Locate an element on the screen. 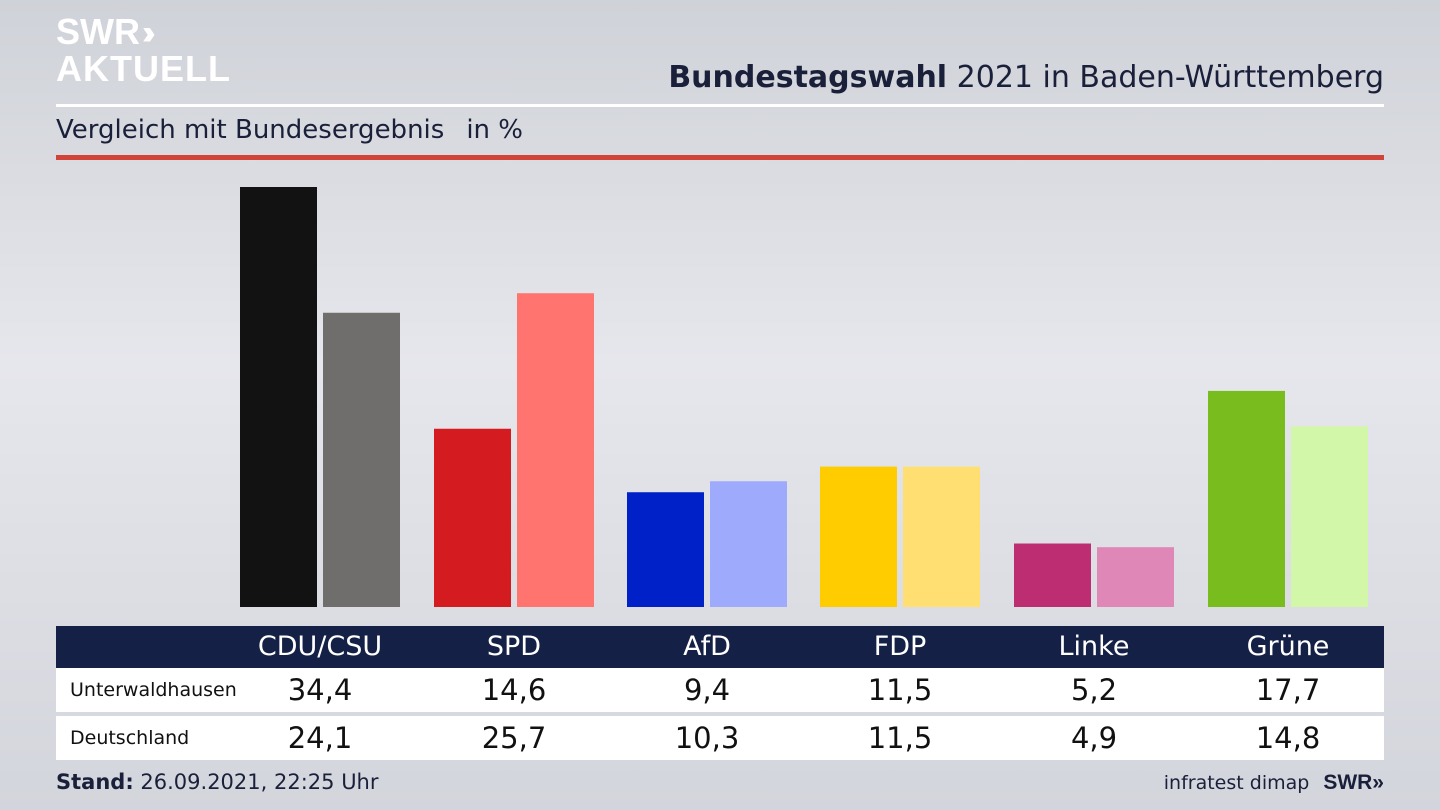 The height and width of the screenshot is (810, 1440). column-header-fdp: FDP is located at coordinates (900, 646).